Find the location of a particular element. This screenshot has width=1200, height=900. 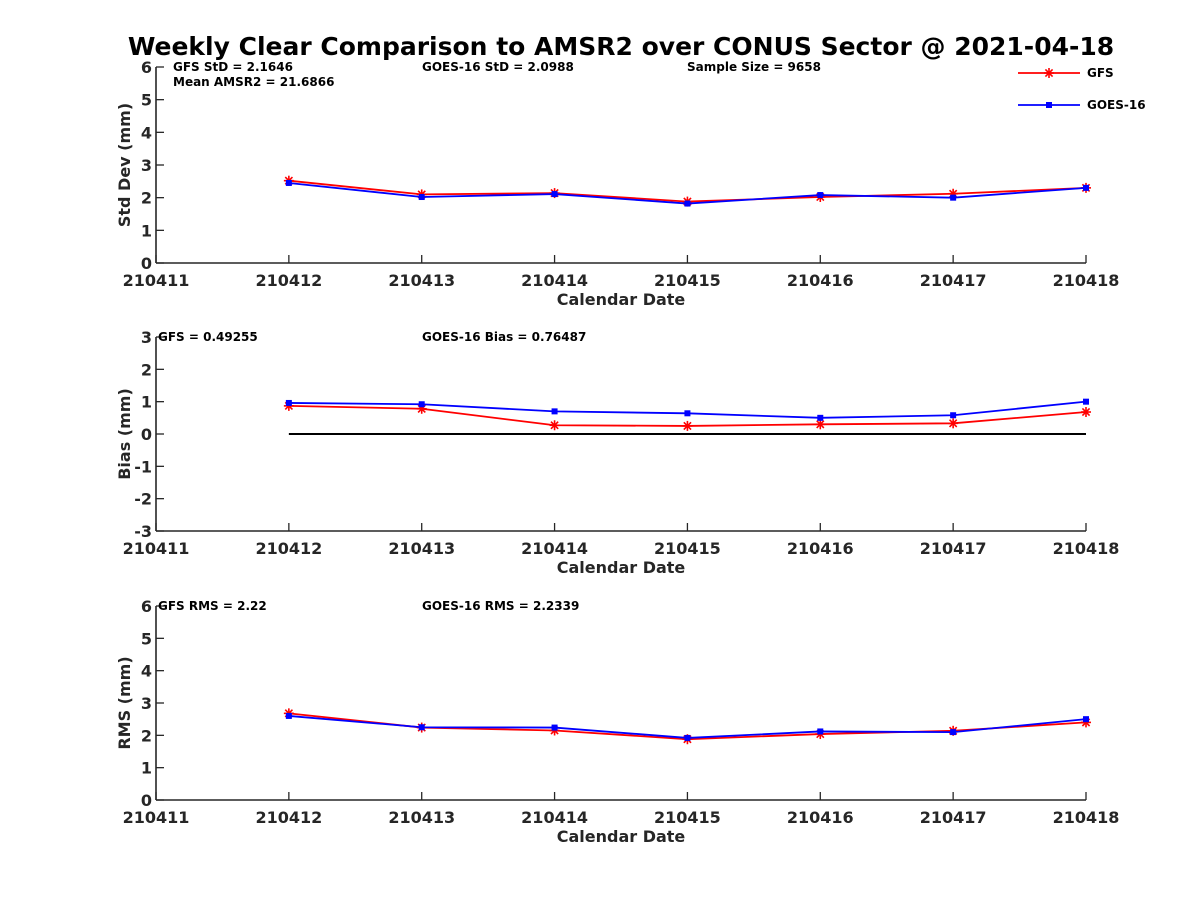

stat-annotation: GOES-16 Bias = 0.76487 is located at coordinates (504, 337).